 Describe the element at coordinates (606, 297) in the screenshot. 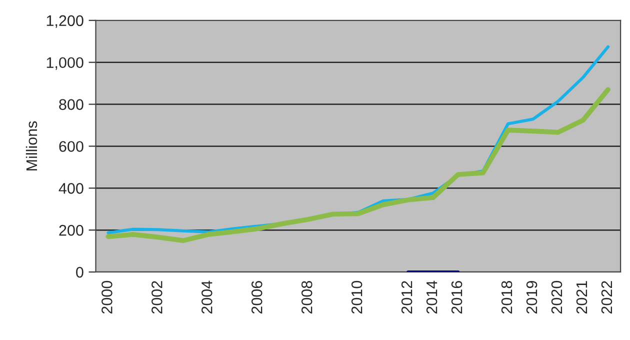

I see `x-tick-label: 2022` at that location.